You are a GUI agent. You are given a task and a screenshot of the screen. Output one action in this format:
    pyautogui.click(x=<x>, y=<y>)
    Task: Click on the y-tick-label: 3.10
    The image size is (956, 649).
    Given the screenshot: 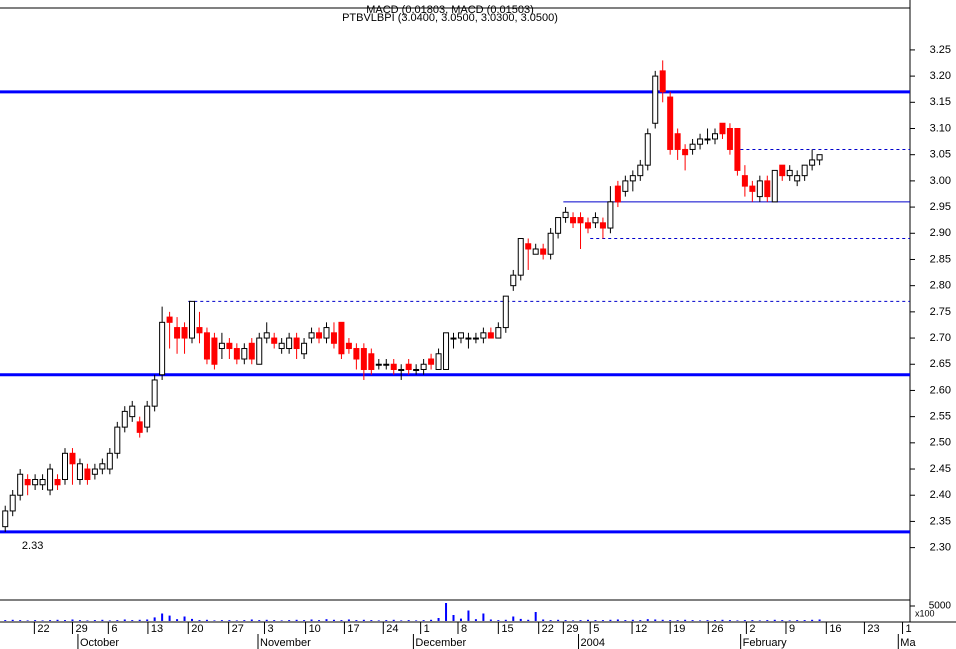 What is the action you would take?
    pyautogui.click(x=940, y=128)
    